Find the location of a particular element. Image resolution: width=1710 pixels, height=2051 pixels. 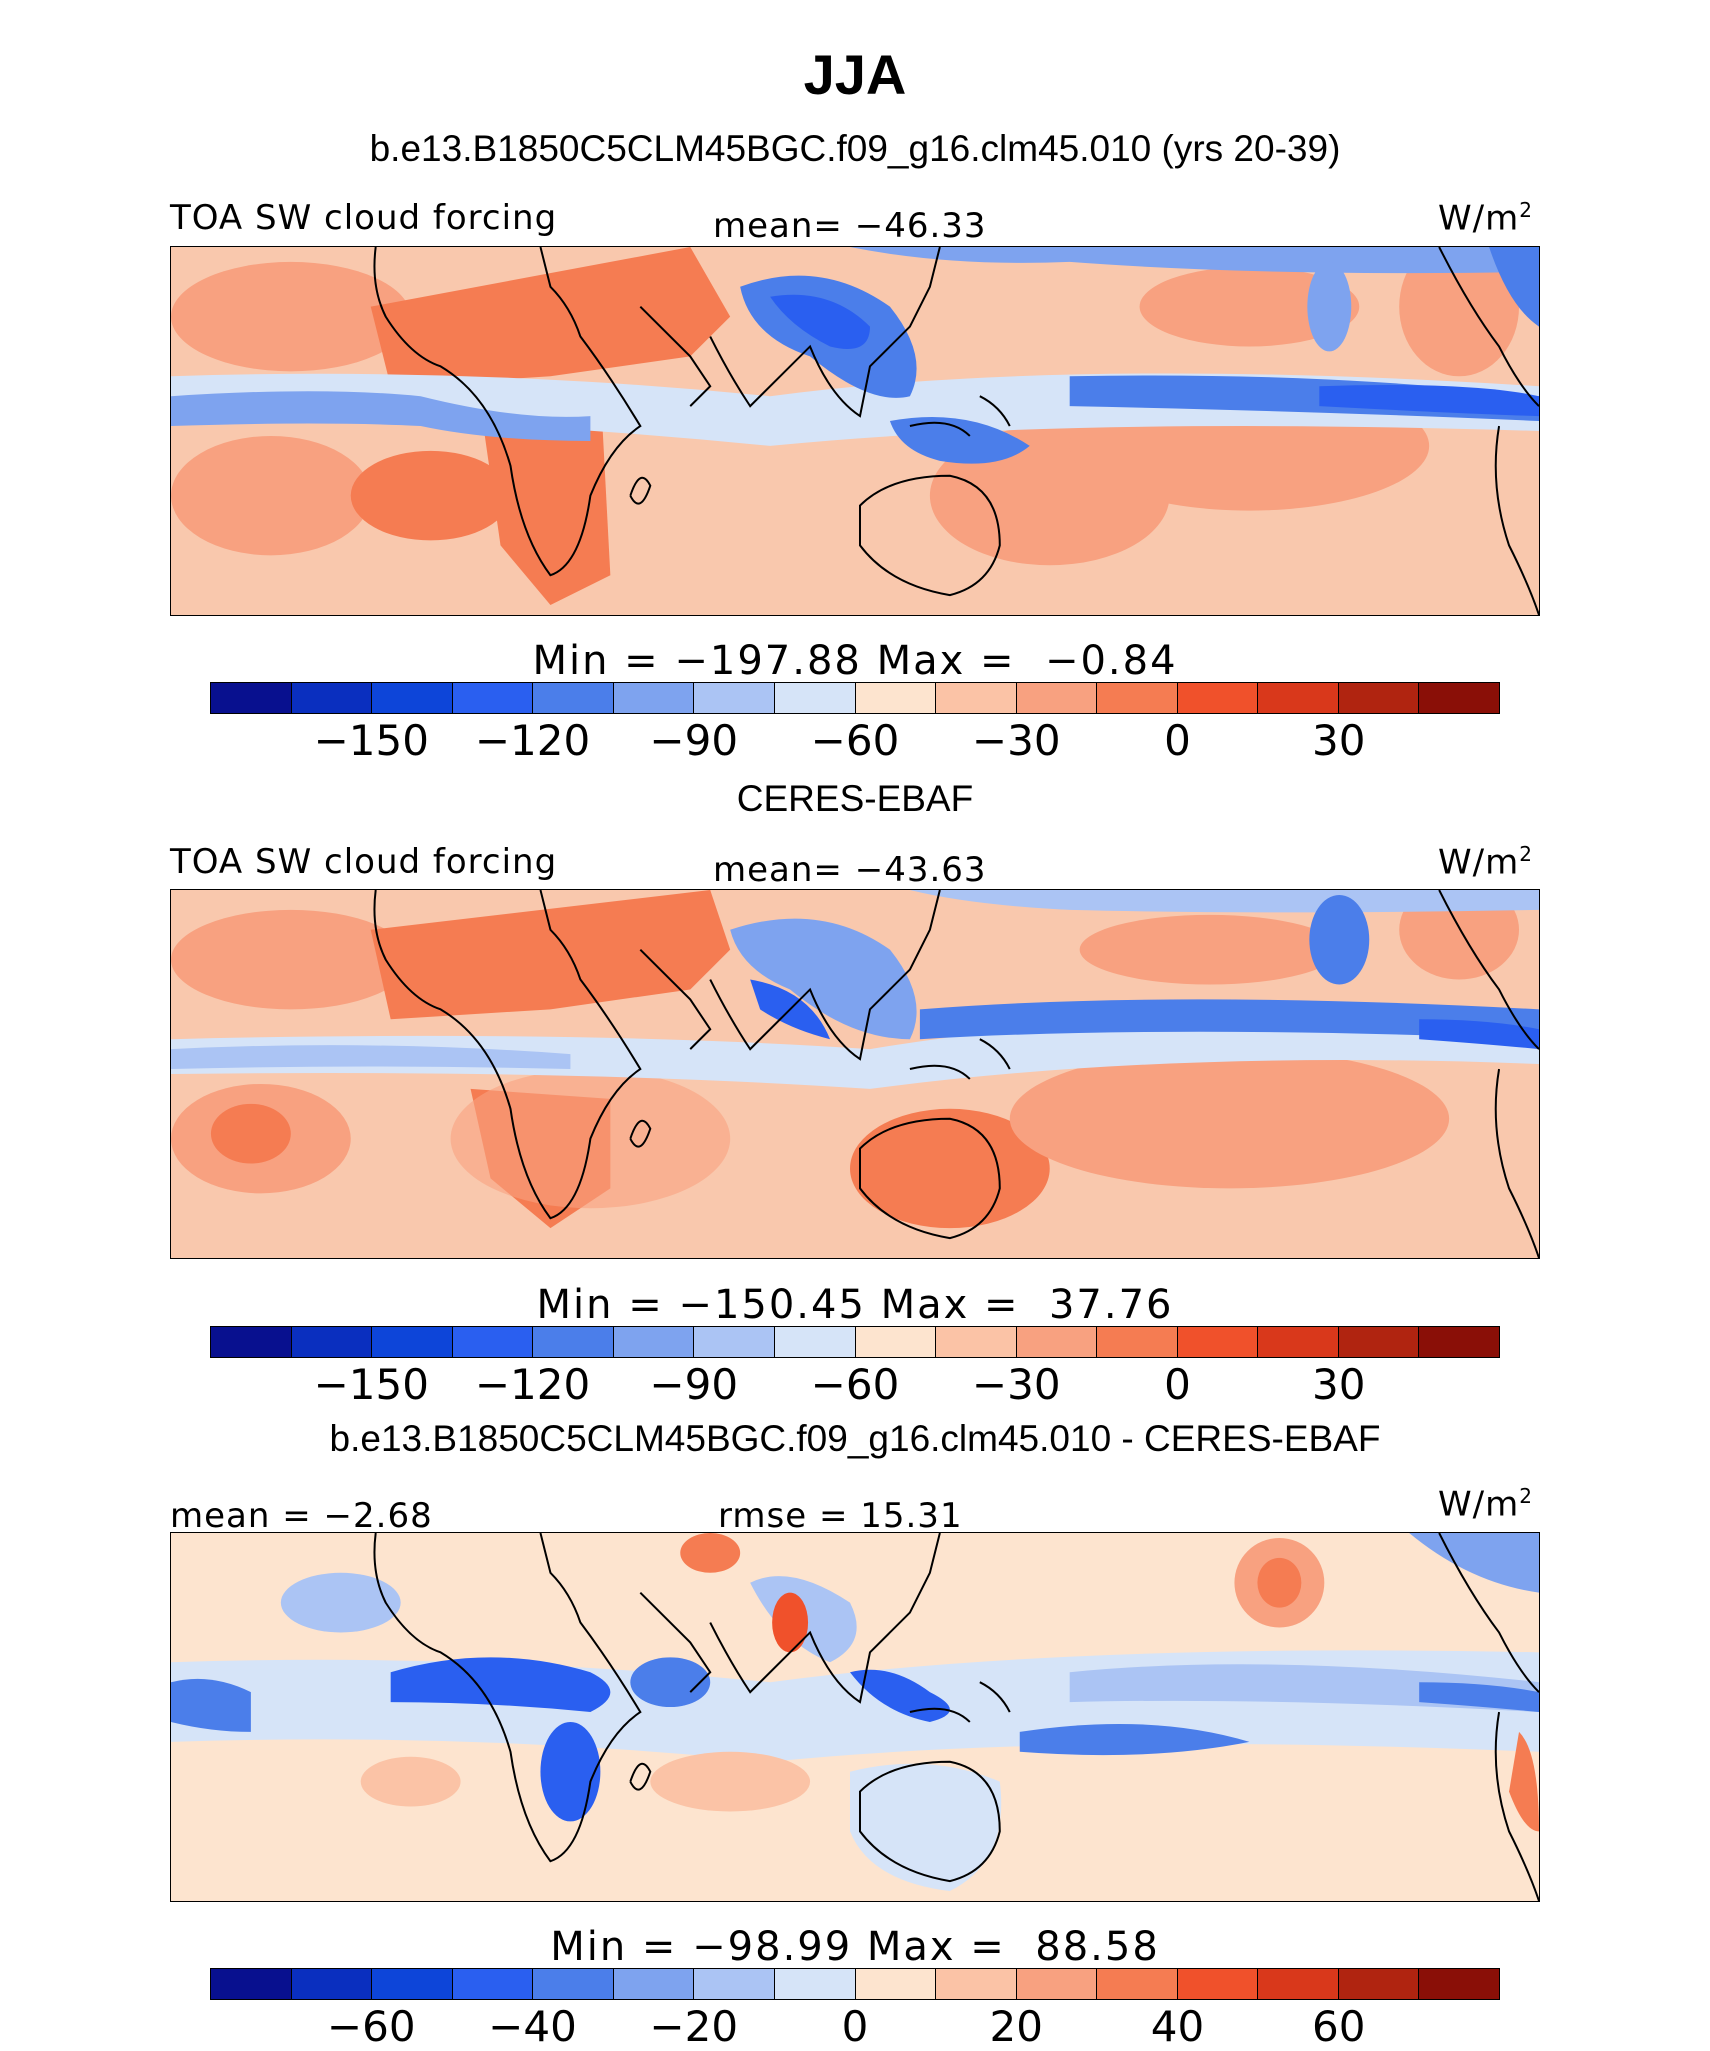

panel-3-minmax: Min = −98.99 Max = 88.58 is located at coordinates (855, 1947).